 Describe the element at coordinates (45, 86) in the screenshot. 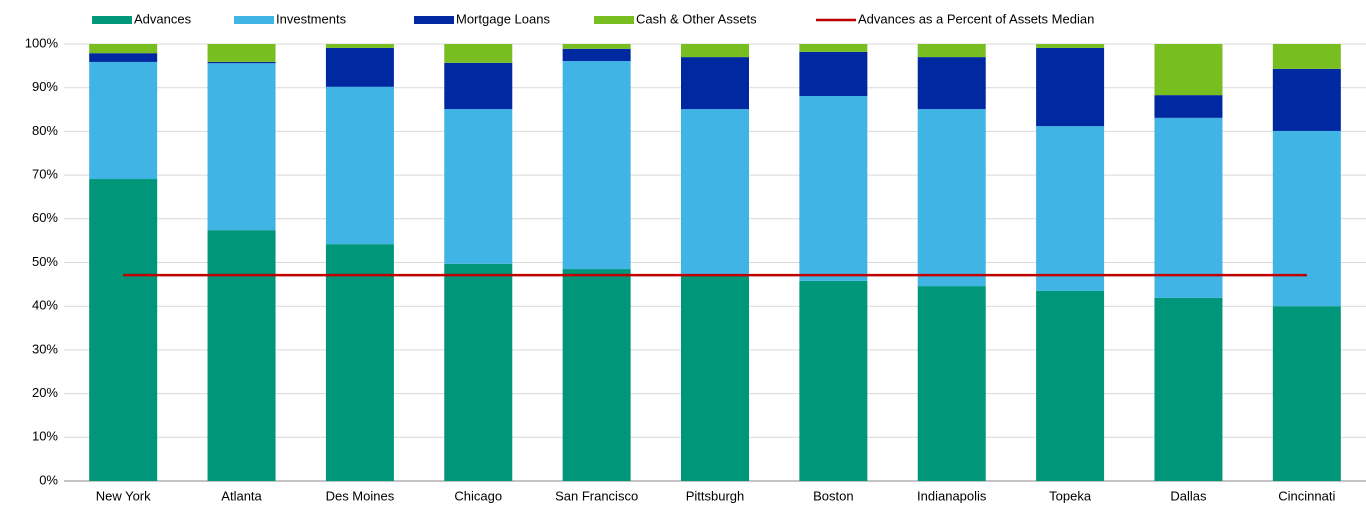

I see `y-tick-label: 90%` at that location.